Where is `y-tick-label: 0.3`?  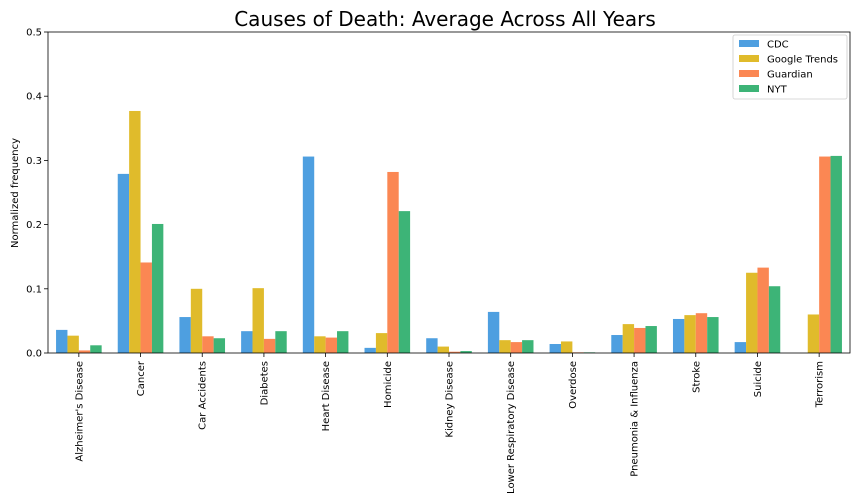
y-tick-label: 0.3 is located at coordinates (34, 161).